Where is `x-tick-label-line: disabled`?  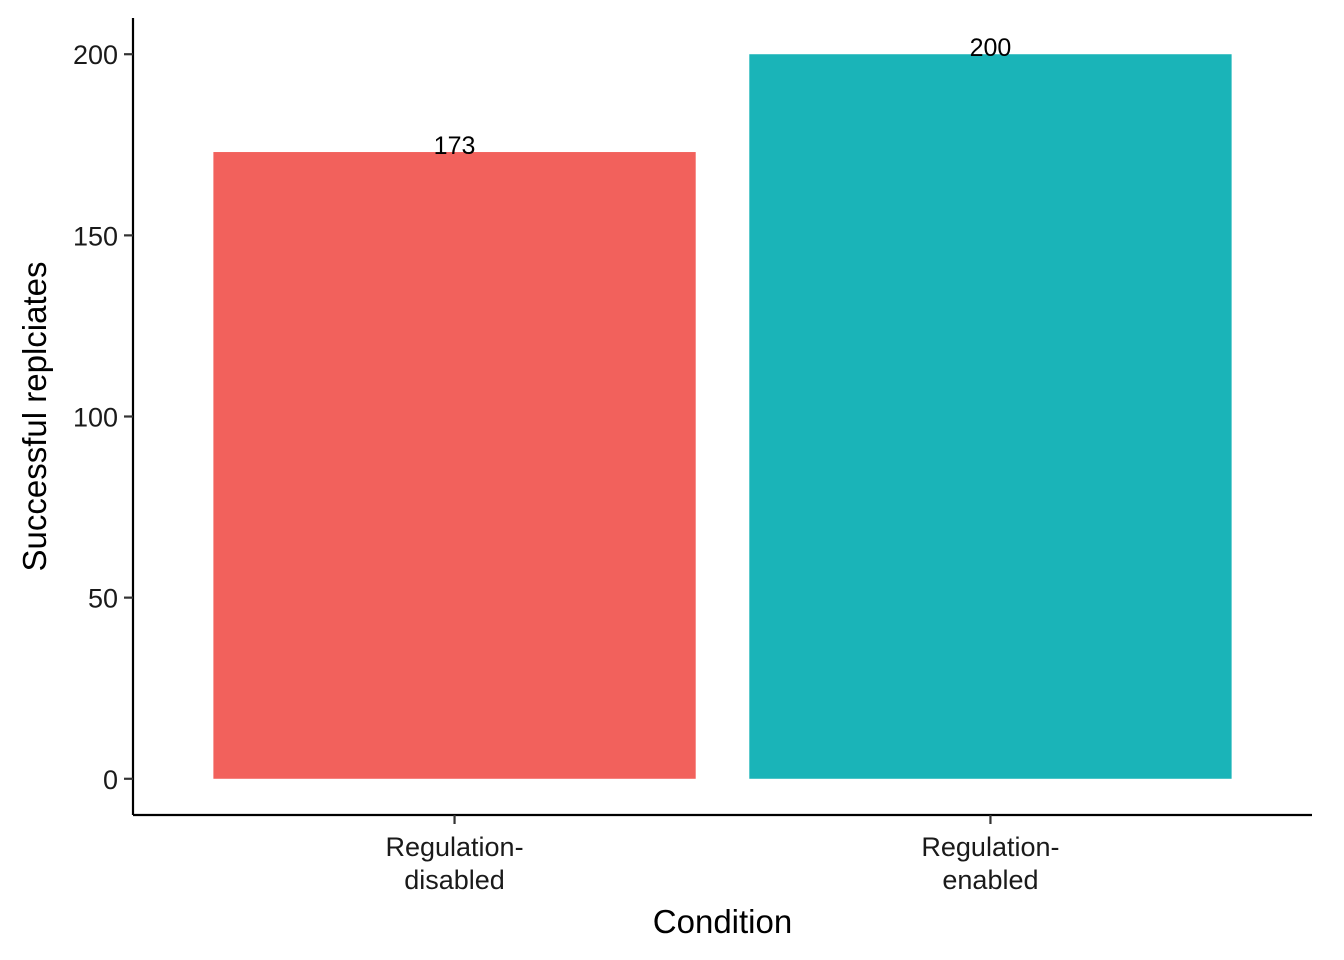
x-tick-label-line: disabled is located at coordinates (454, 880).